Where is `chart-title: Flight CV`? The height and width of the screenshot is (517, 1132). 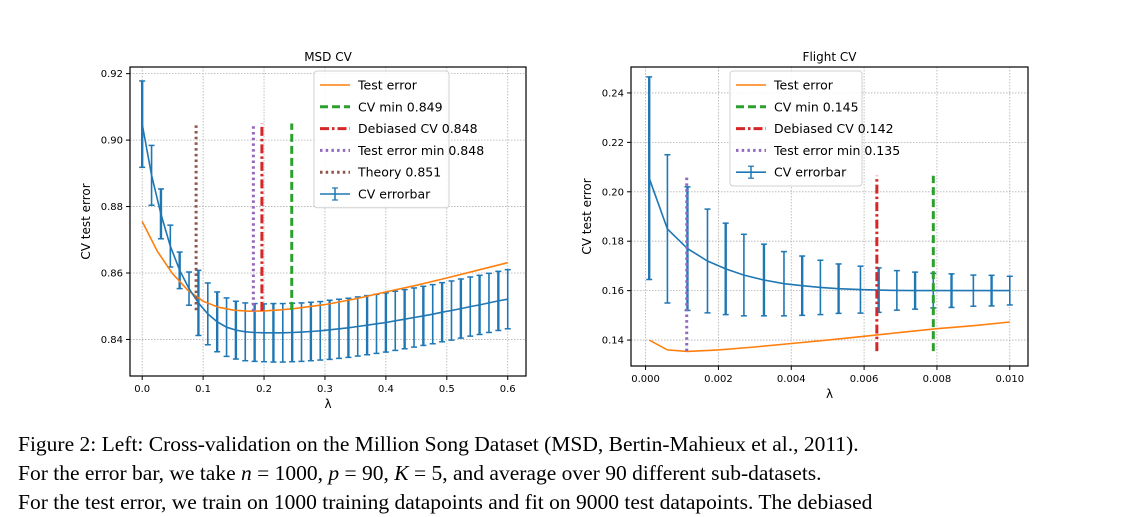 chart-title: Flight CV is located at coordinates (830, 57).